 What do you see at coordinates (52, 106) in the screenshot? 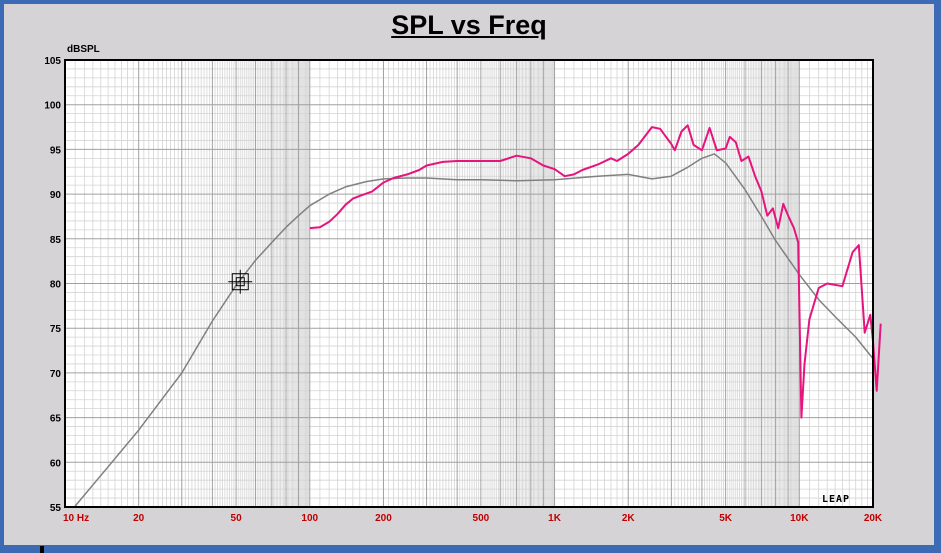
I see `y-tick-label: 100` at bounding box center [52, 106].